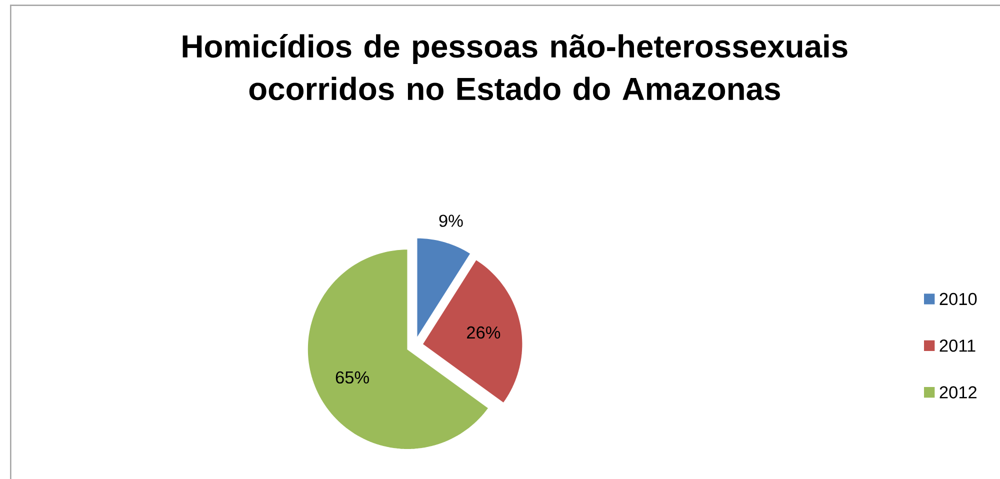 This screenshot has width=1000, height=479. I want to click on data-label: 65%, so click(352, 377).